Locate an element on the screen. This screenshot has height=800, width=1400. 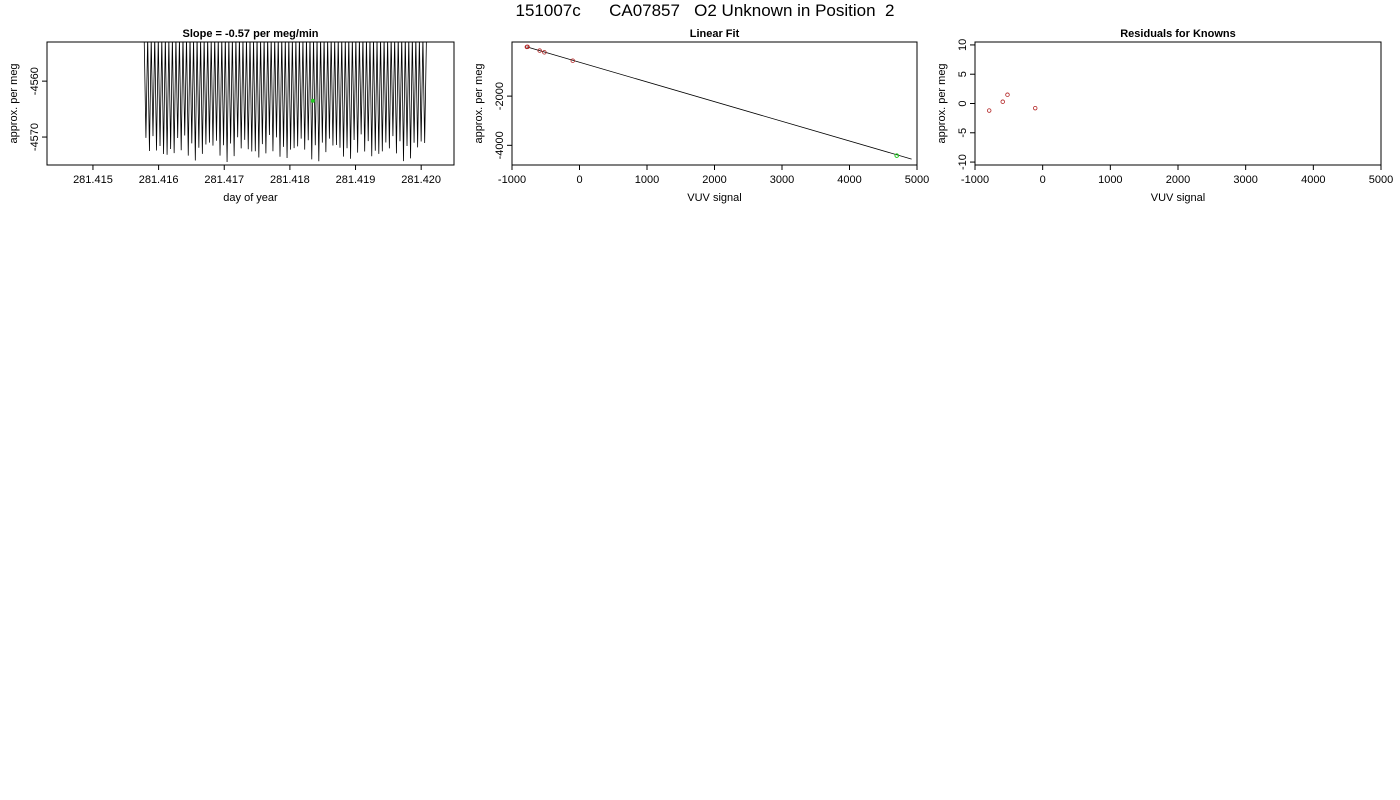
x-tick-label: 281.419 is located at coordinates (356, 180).